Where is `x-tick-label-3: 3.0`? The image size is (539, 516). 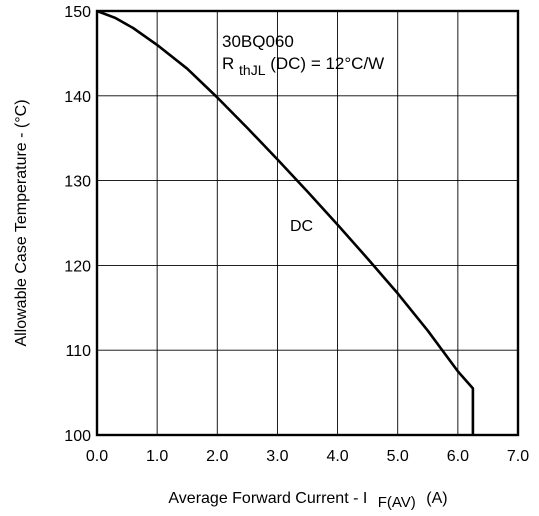 x-tick-label-3: 3.0 is located at coordinates (277, 456).